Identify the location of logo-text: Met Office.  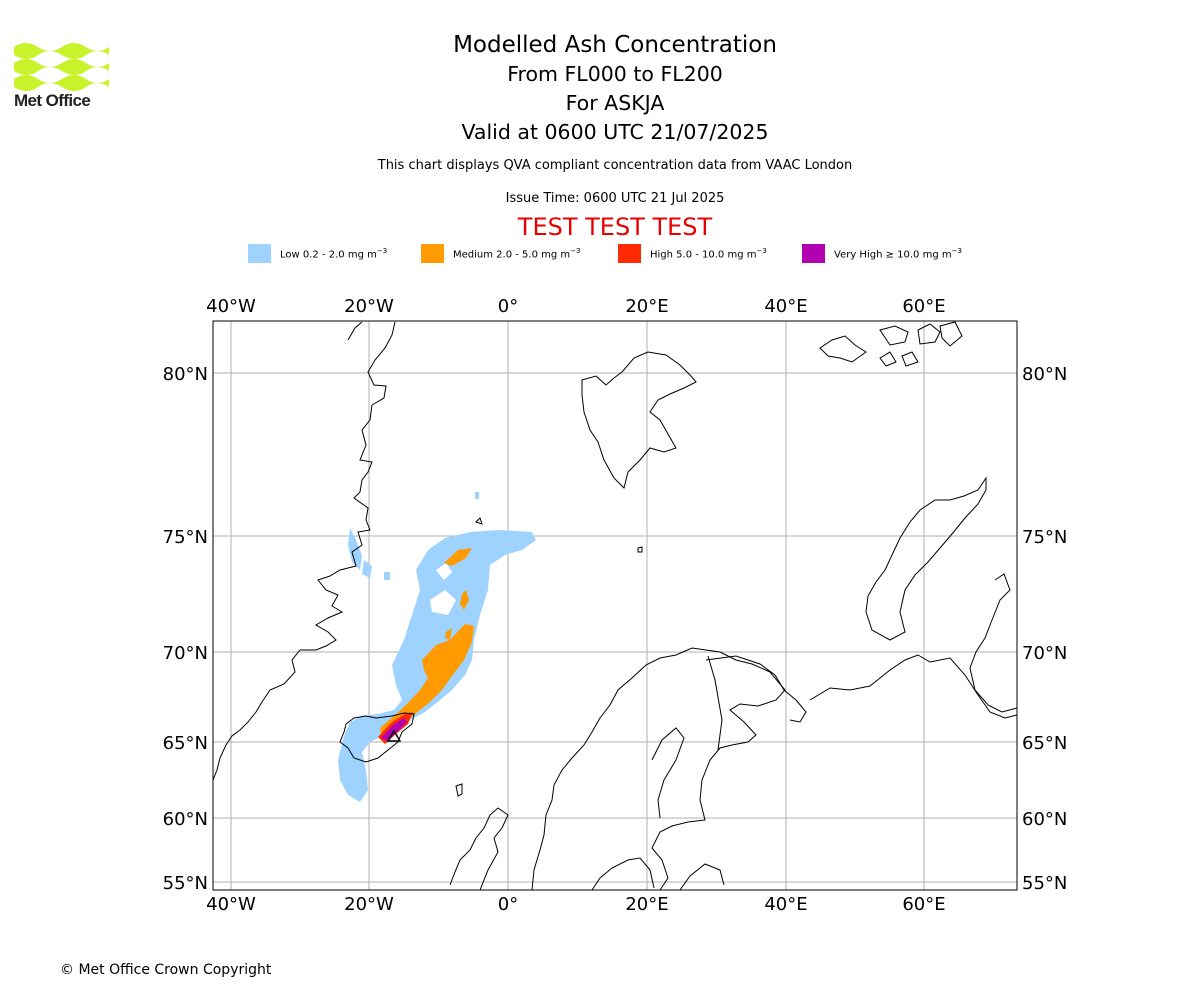
(52, 100).